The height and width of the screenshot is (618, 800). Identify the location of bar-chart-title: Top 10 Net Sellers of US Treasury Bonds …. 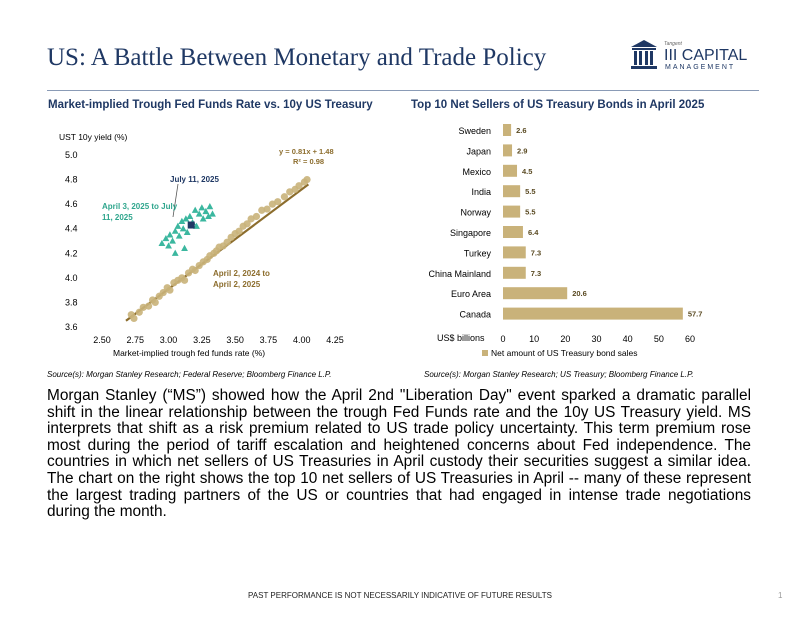
(558, 105).